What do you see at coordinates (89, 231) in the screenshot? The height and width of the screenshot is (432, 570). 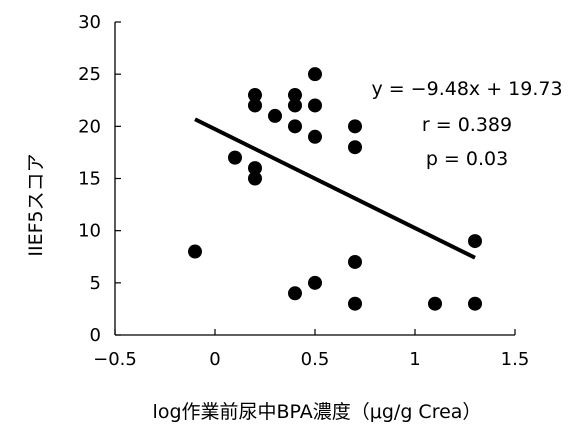 I see `y-tick-label: 10` at bounding box center [89, 231].